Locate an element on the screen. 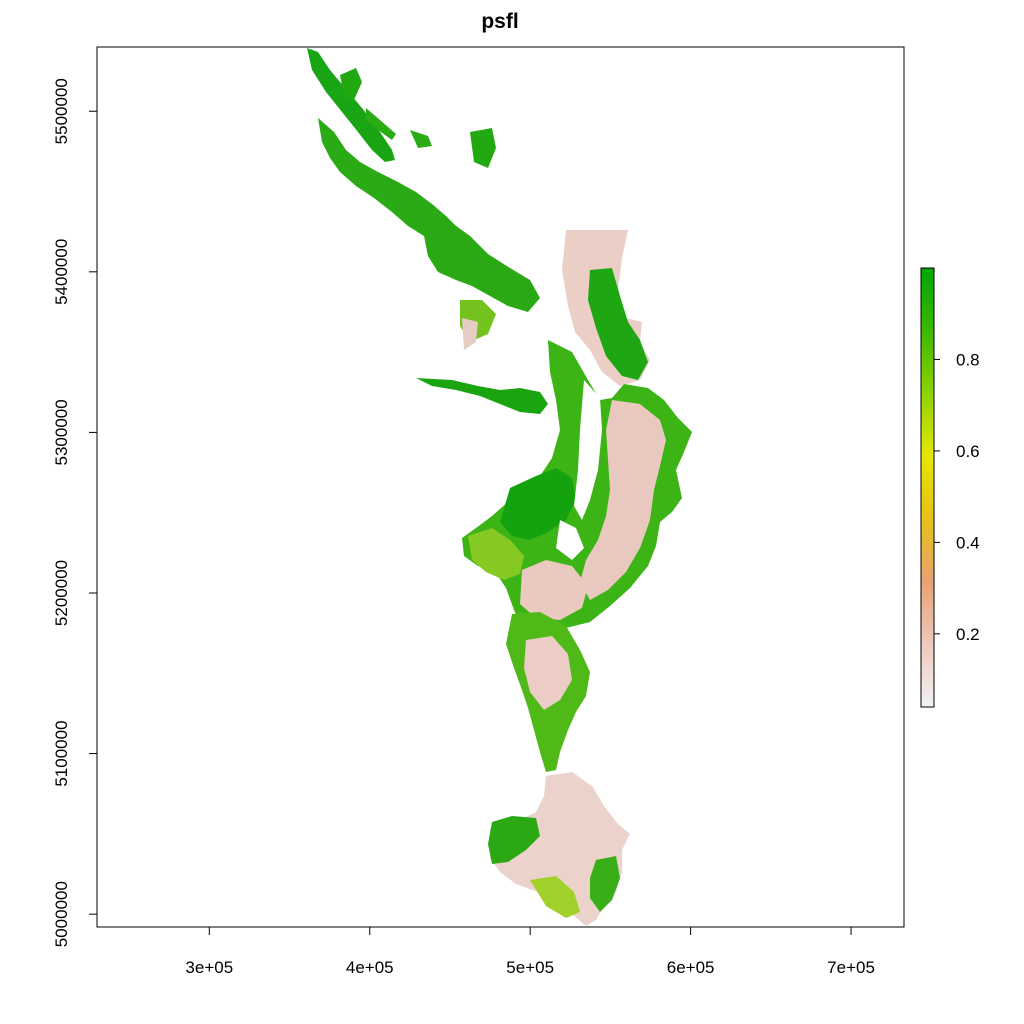 Image resolution: width=1024 pixels, height=1024 pixels. raster-peninsula-b is located at coordinates (470, 334).